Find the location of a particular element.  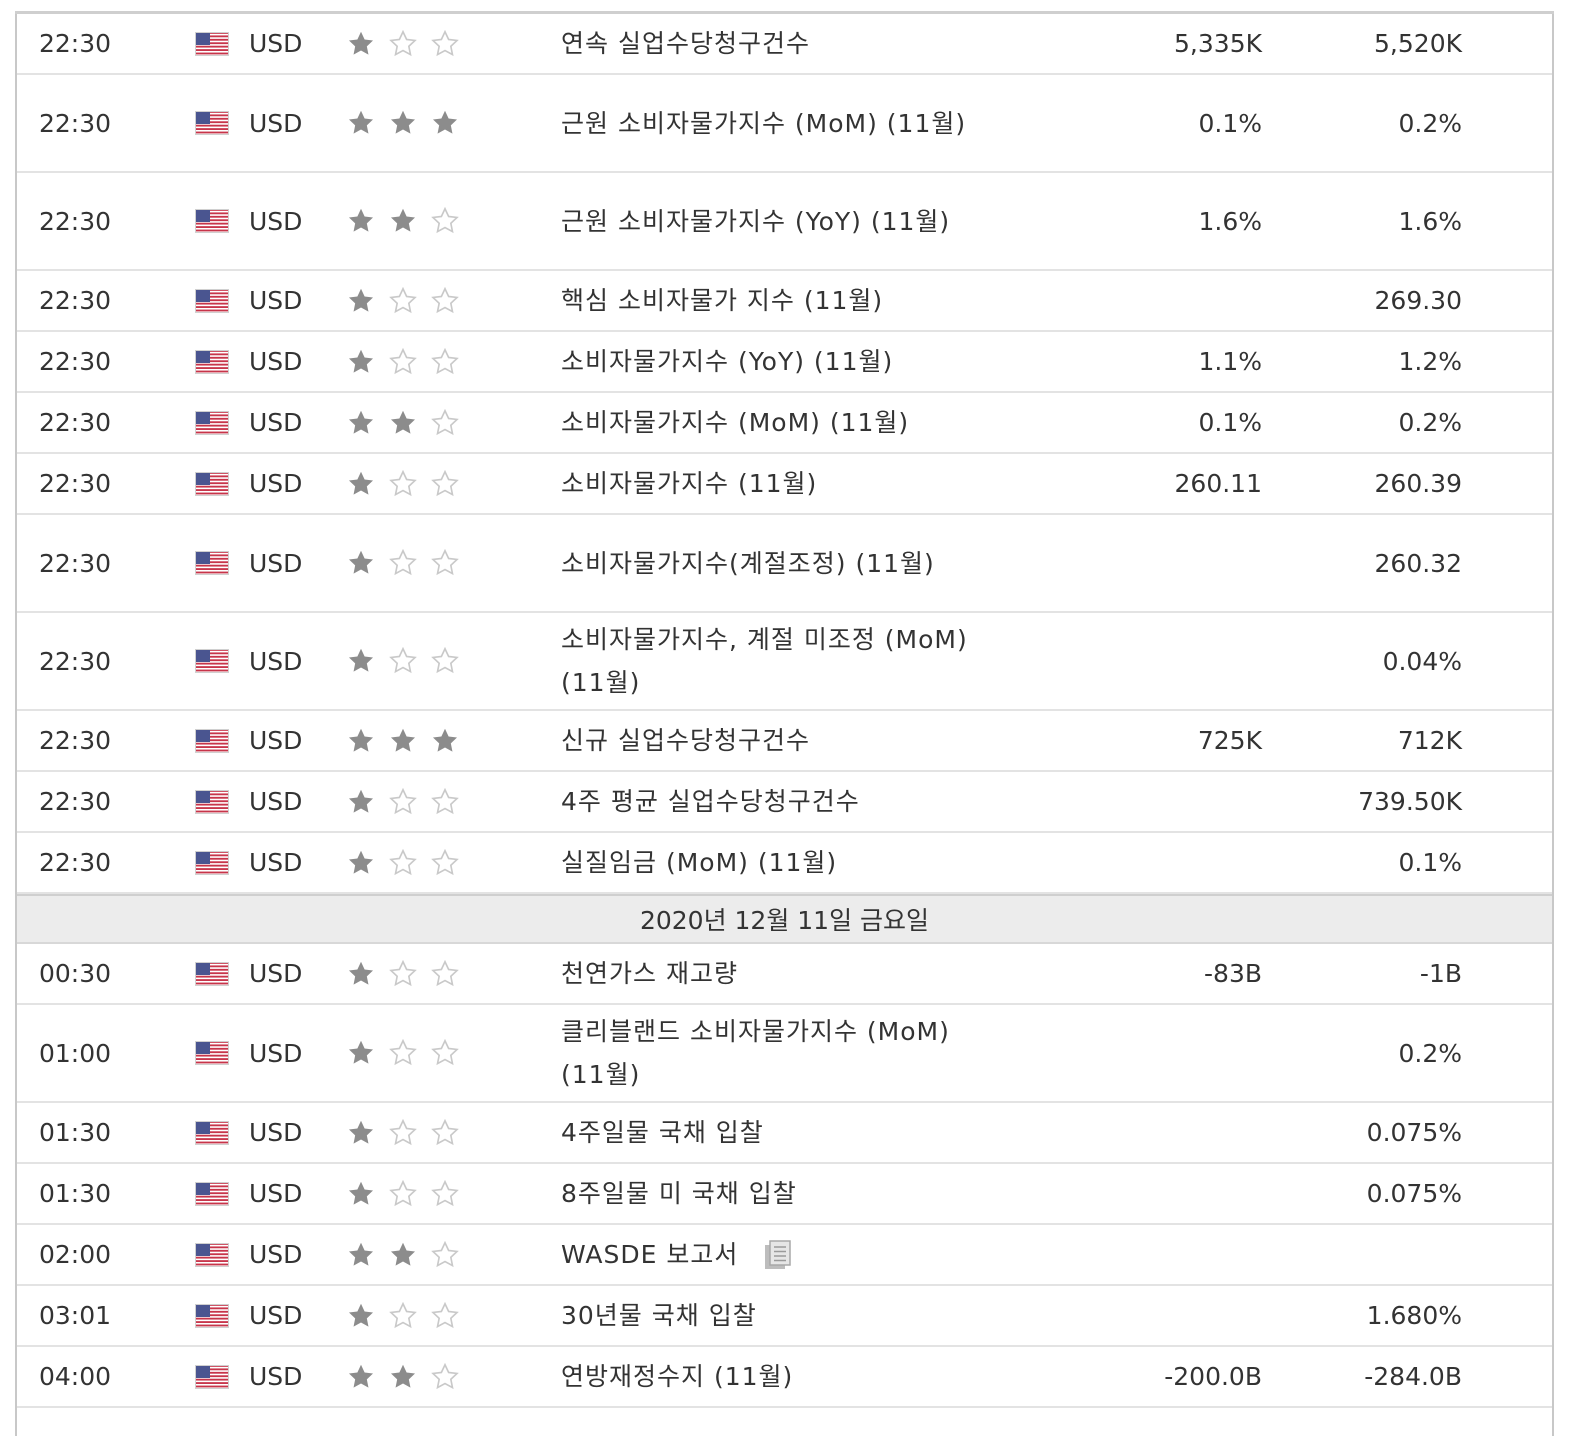

event-name-cell: 소비자물가지수 (MoM) (11월) is located at coordinates (771, 422).